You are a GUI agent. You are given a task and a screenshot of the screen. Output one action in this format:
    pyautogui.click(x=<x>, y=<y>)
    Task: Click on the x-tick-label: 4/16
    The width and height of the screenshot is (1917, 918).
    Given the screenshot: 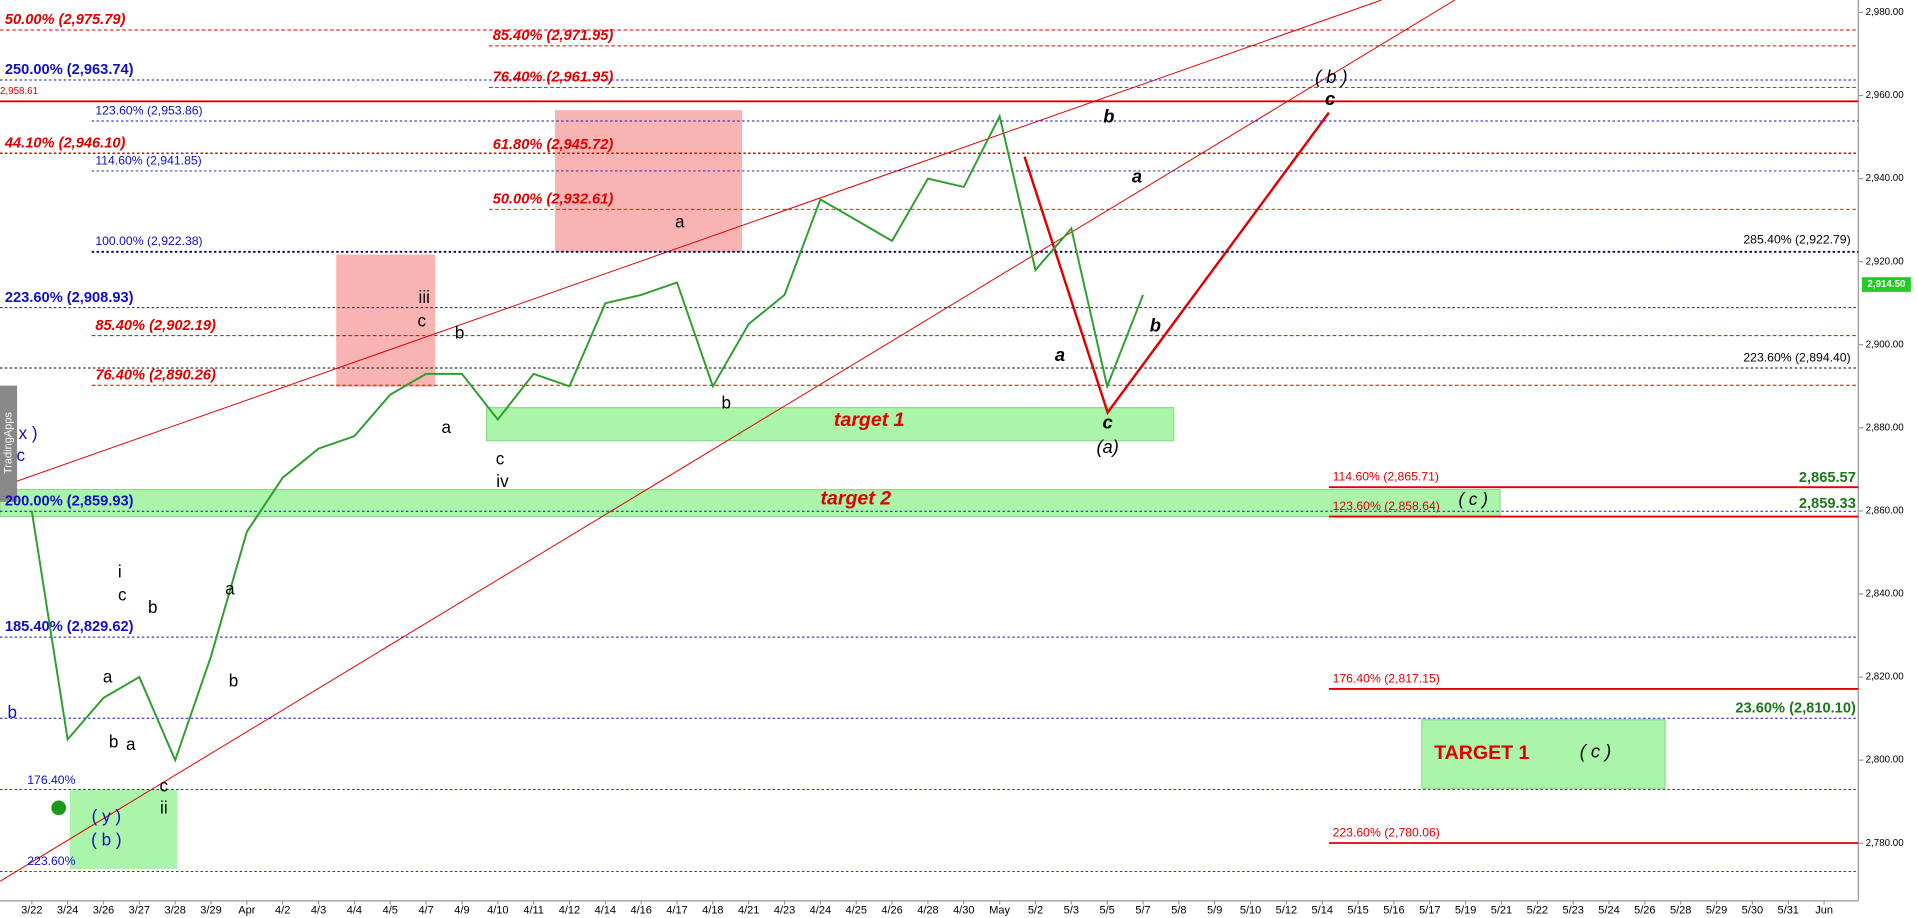 What is the action you would take?
    pyautogui.click(x=640, y=911)
    